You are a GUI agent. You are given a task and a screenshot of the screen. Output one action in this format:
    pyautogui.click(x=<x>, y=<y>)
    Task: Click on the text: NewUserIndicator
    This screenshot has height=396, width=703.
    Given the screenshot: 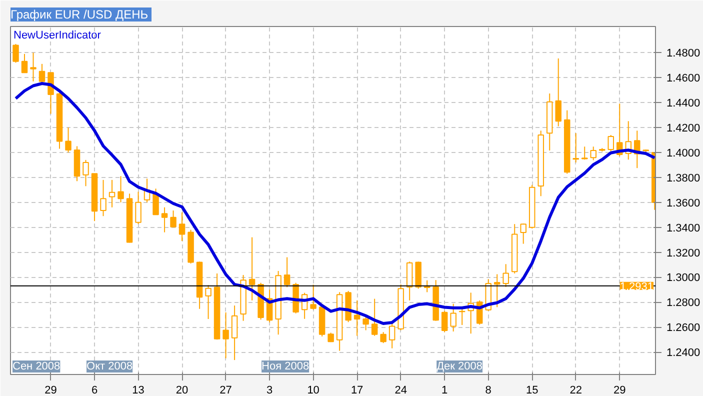 What is the action you would take?
    pyautogui.click(x=58, y=36)
    